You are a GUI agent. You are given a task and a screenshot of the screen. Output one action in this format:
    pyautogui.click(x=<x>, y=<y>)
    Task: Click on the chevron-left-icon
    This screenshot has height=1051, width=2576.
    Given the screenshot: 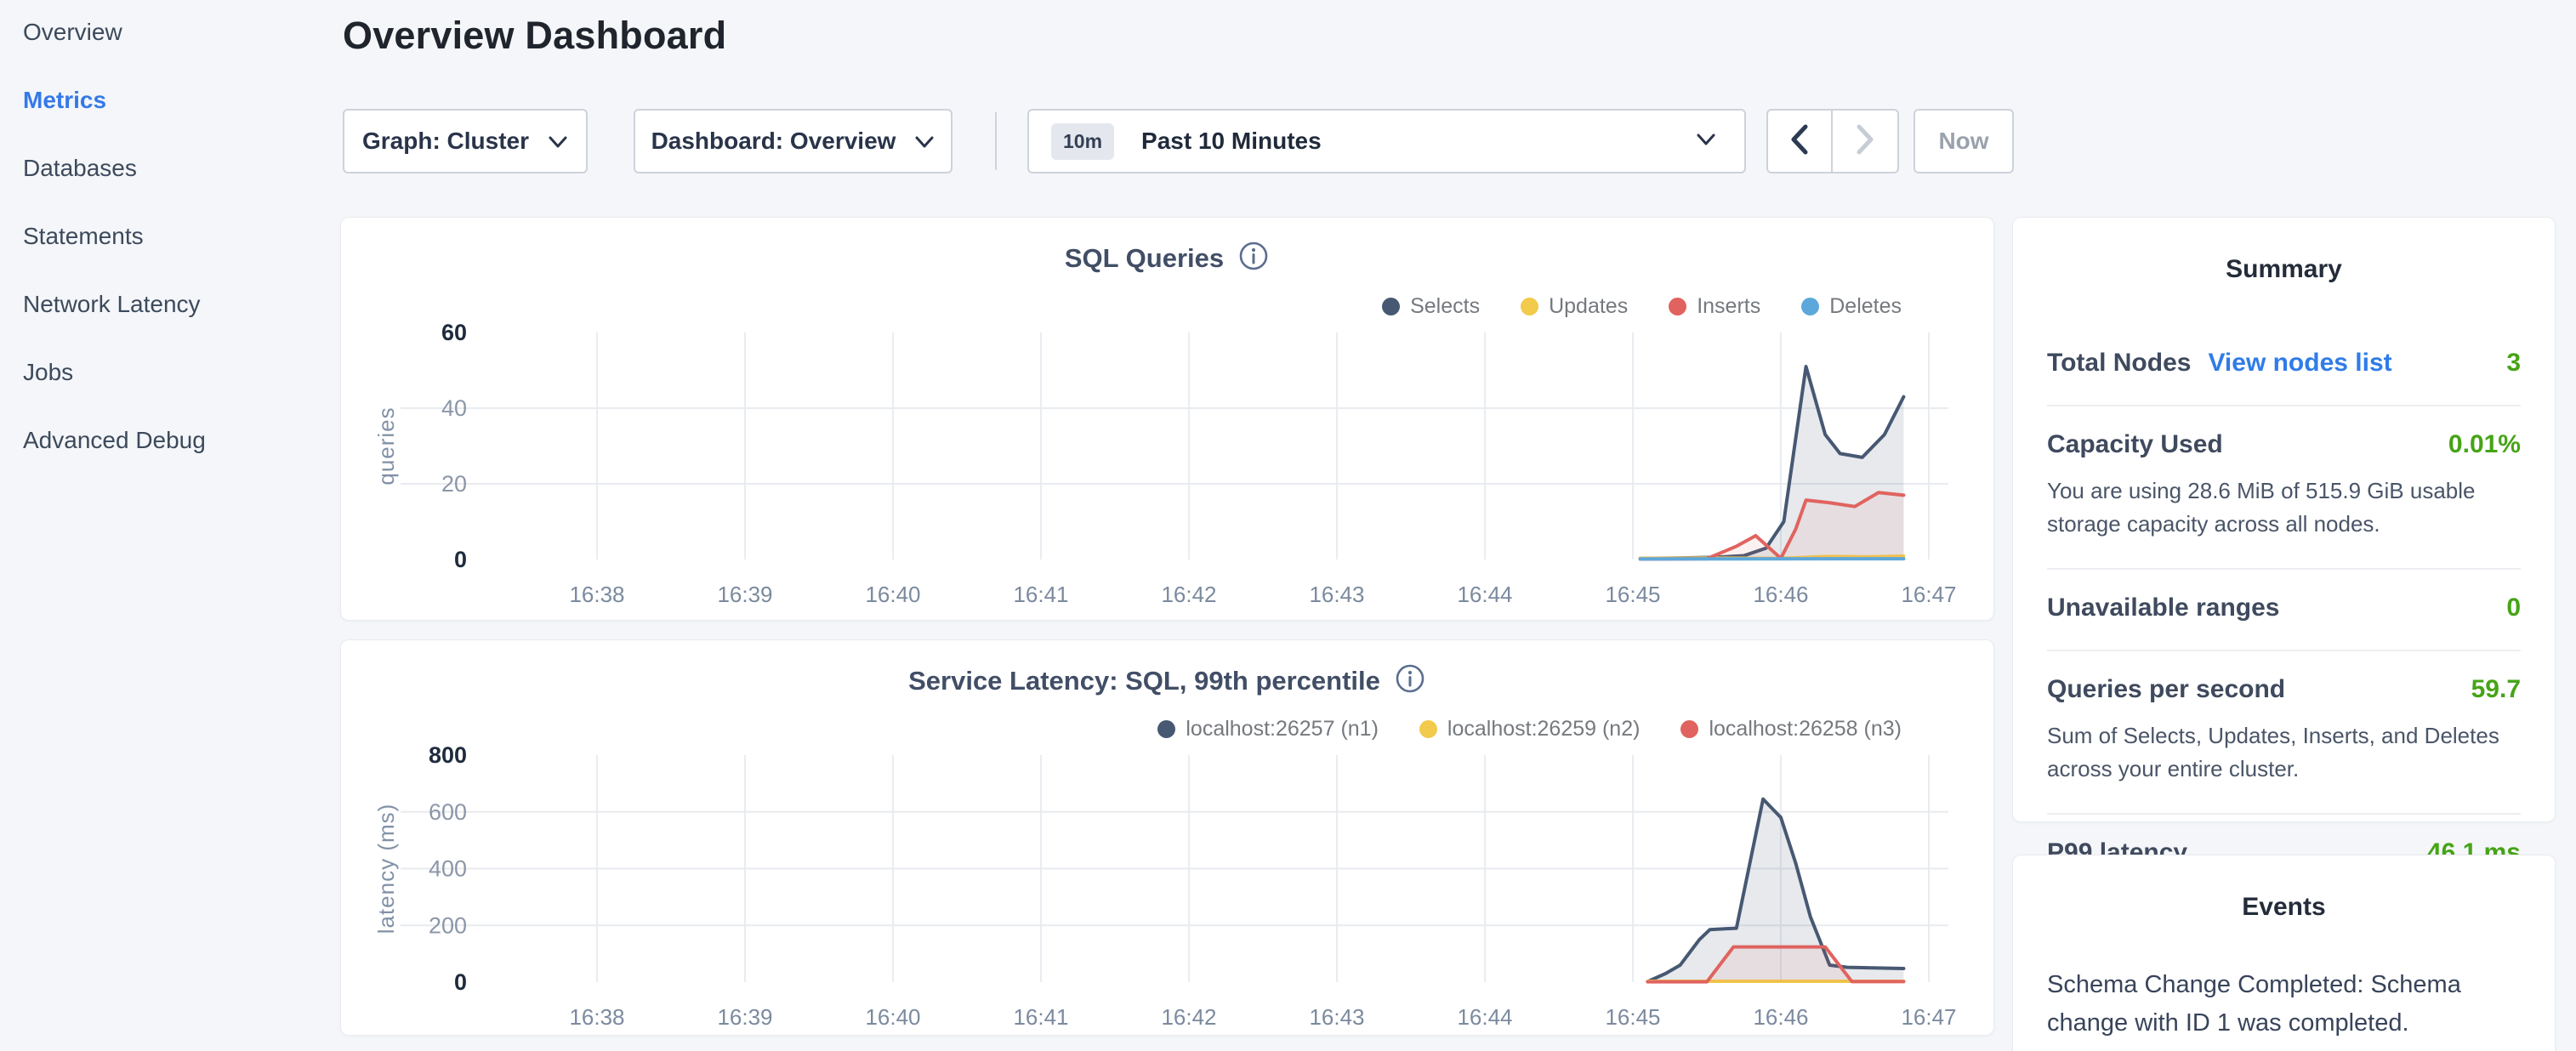 What is the action you would take?
    pyautogui.click(x=1799, y=142)
    